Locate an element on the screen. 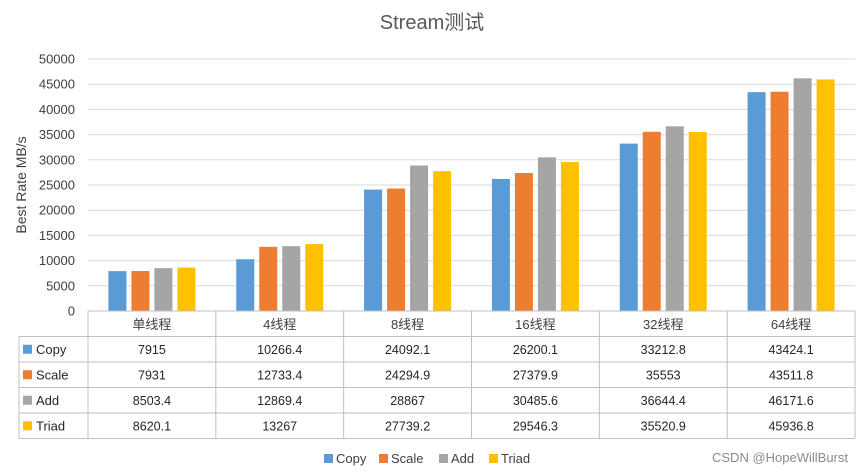  table-row-label: Scale is located at coordinates (52, 374).